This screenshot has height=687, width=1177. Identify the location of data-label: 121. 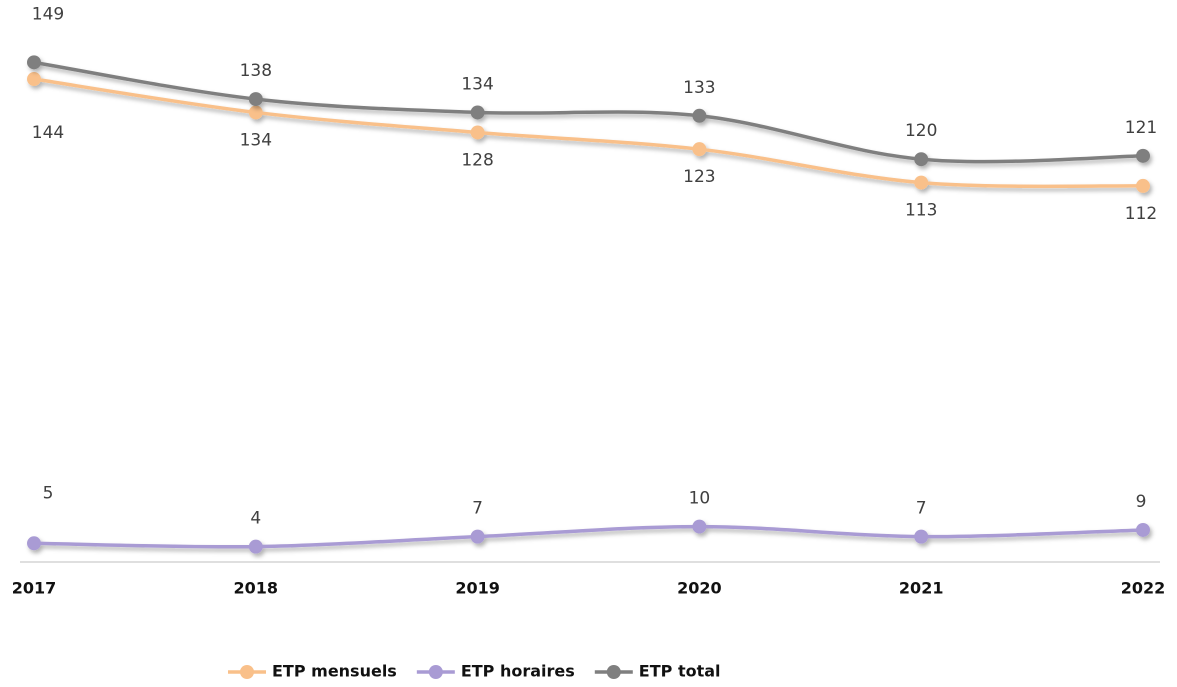
(1141, 128).